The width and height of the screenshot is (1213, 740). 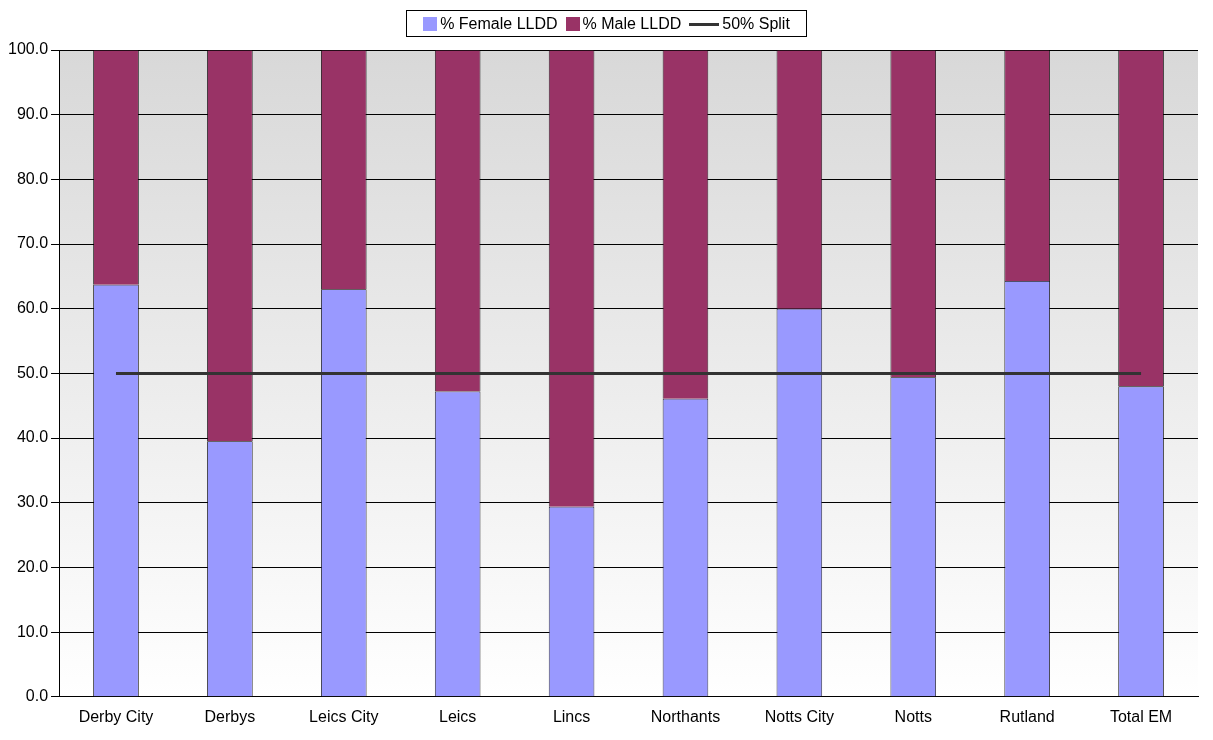 What do you see at coordinates (458, 716) in the screenshot?
I see `x-tick-label: Leics` at bounding box center [458, 716].